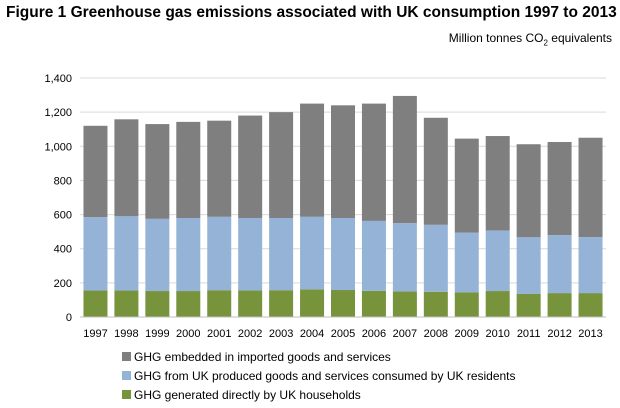  I want to click on units-label-subscript: 2, so click(545, 43).